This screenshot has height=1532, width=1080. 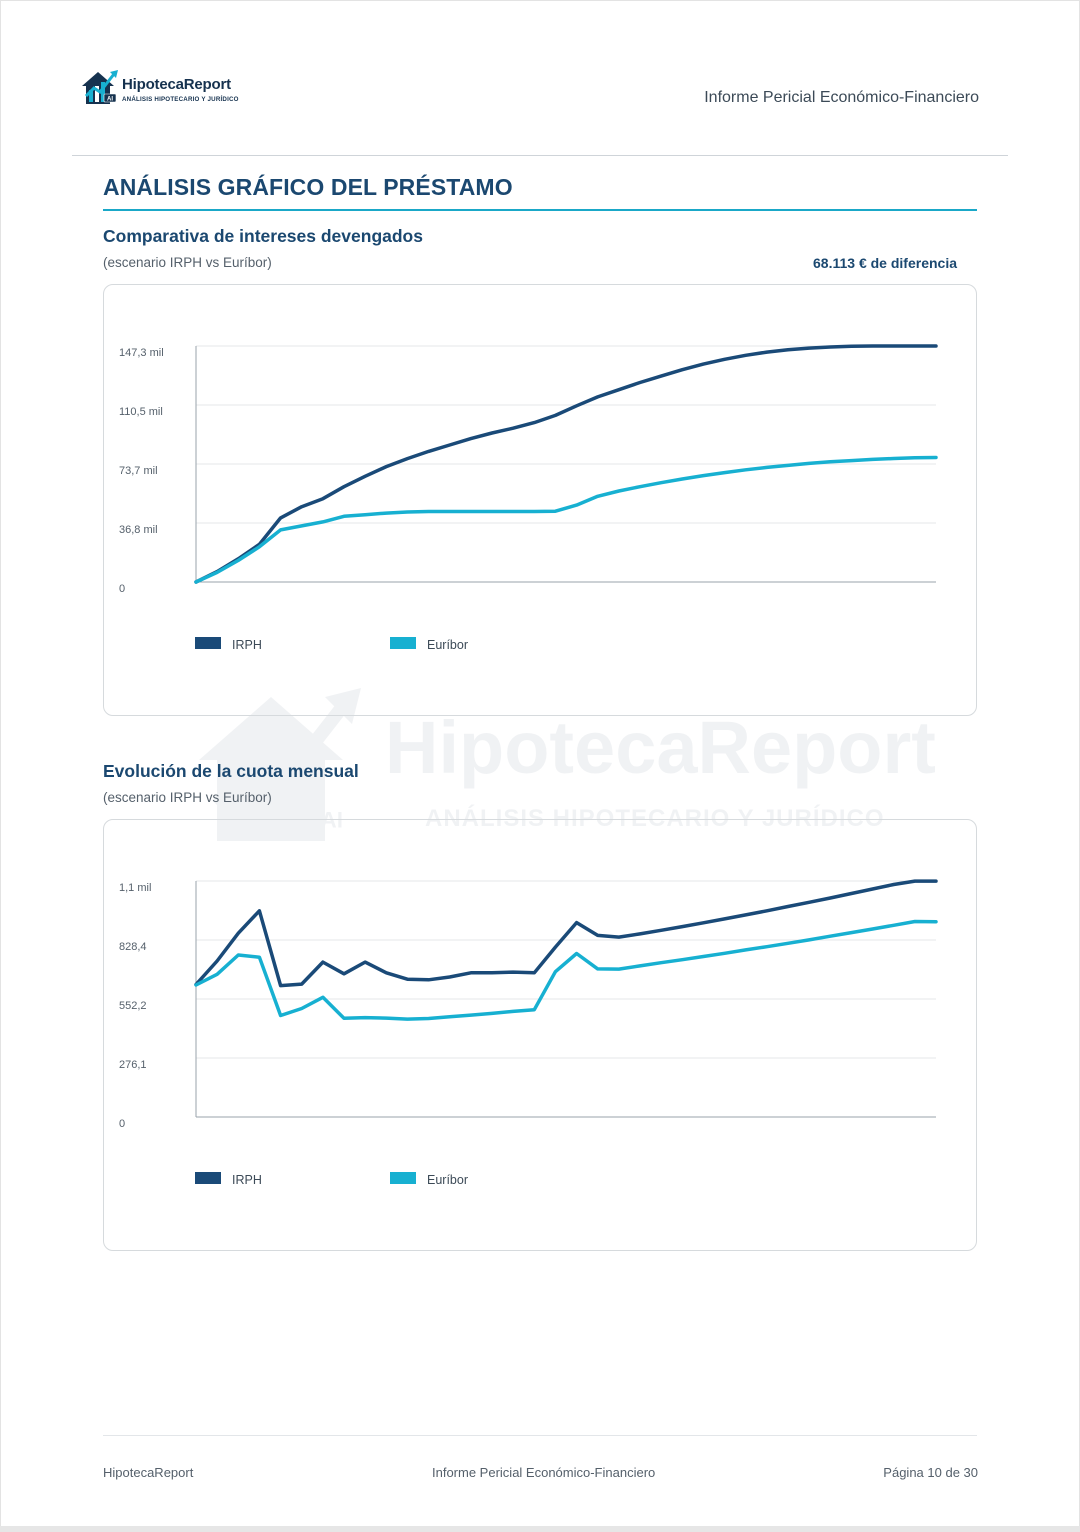 I want to click on logo-badge: AI, so click(x=110, y=100).